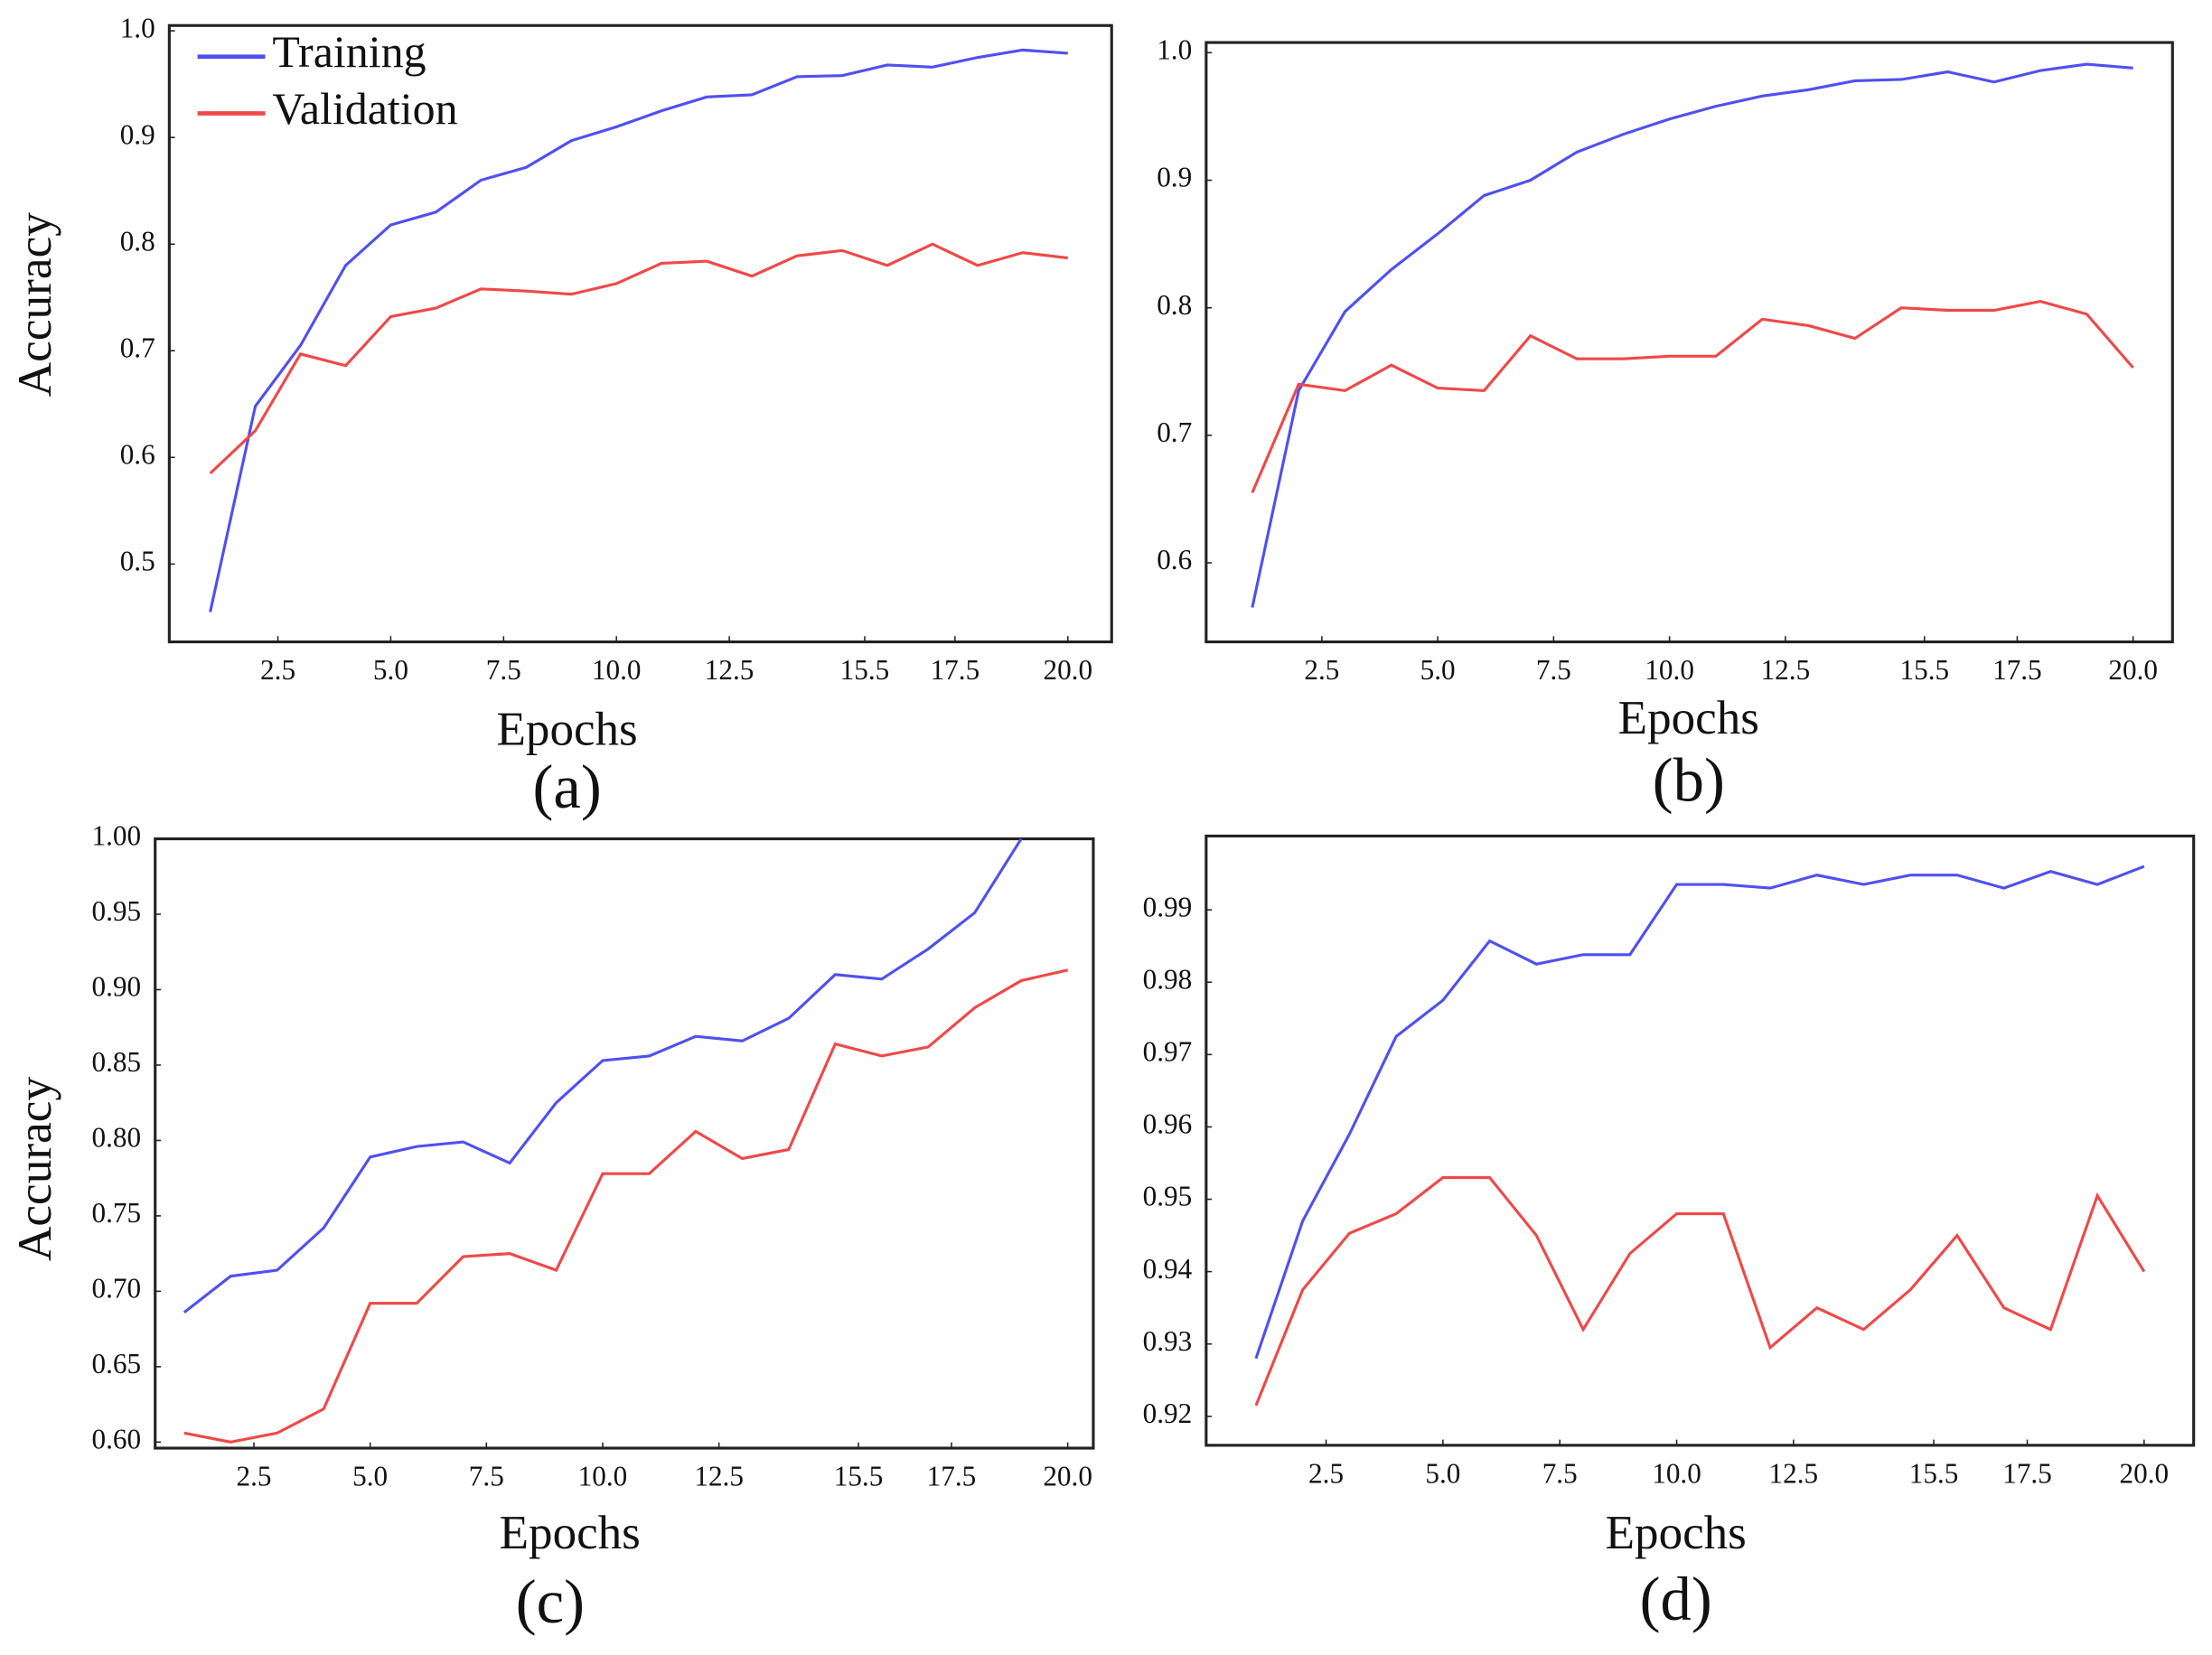 This screenshot has height=1655, width=2212. What do you see at coordinates (116, 1438) in the screenshot?
I see `y-tick-label: 0.60` at bounding box center [116, 1438].